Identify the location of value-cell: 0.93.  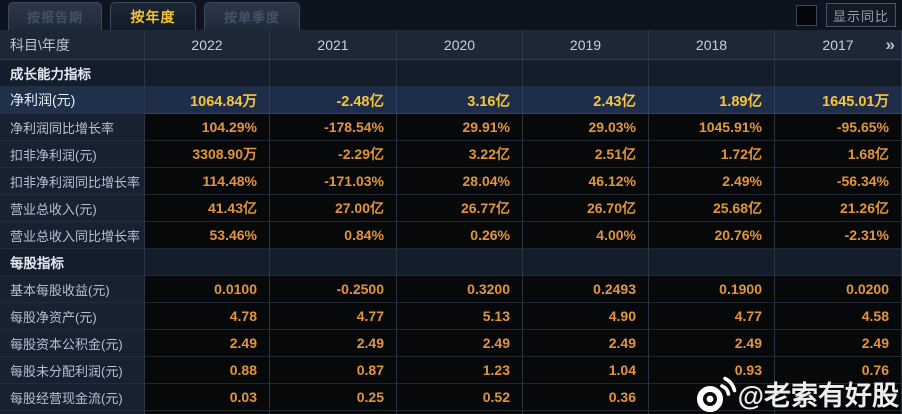
(712, 370).